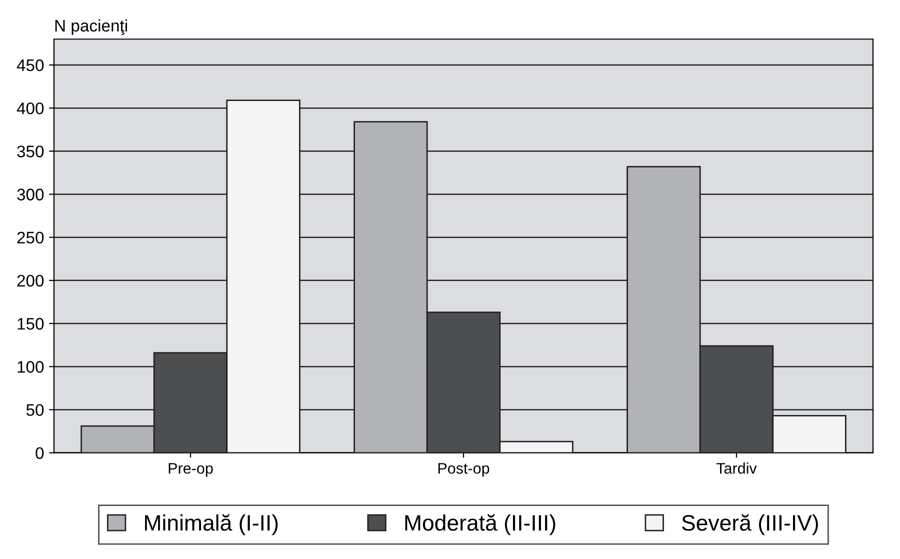  What do you see at coordinates (211, 525) in the screenshot?
I see `legend-label: Minimală (I-II)` at bounding box center [211, 525].